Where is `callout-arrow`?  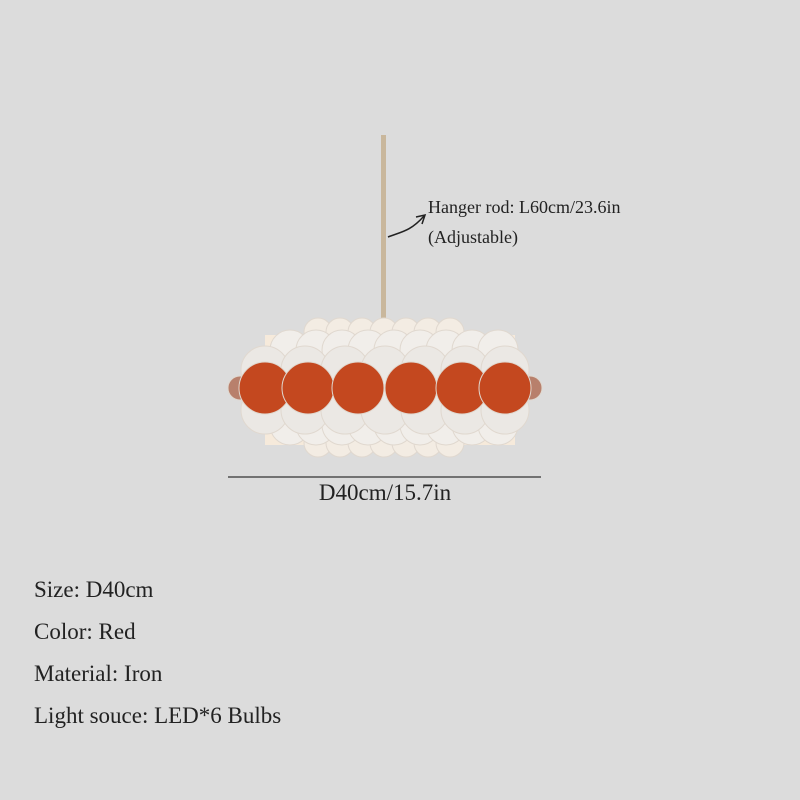 callout-arrow is located at coordinates (406, 226).